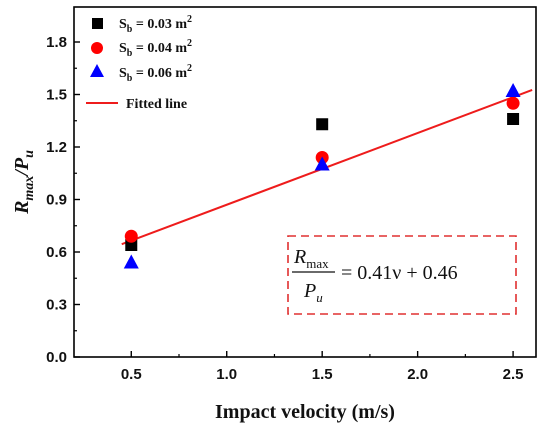 The height and width of the screenshot is (430, 550). I want to click on y-axis-title: Rmax/Pu, so click(24, 182).